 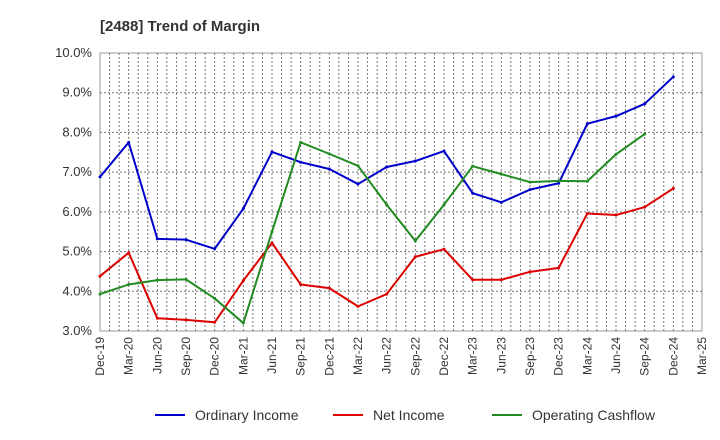 I want to click on x-tick-label: Sep-21, so click(x=301, y=356).